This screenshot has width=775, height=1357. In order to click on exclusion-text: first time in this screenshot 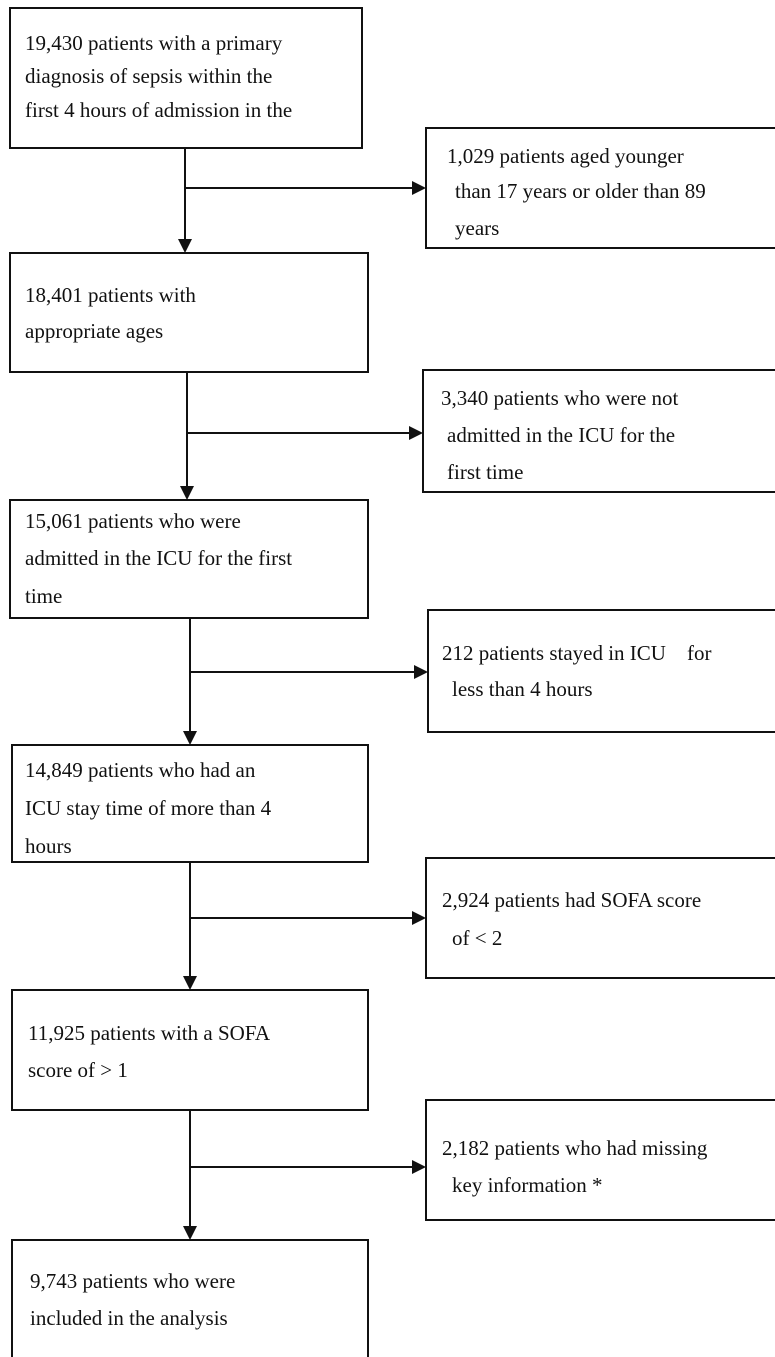, I will do `click(485, 472)`.